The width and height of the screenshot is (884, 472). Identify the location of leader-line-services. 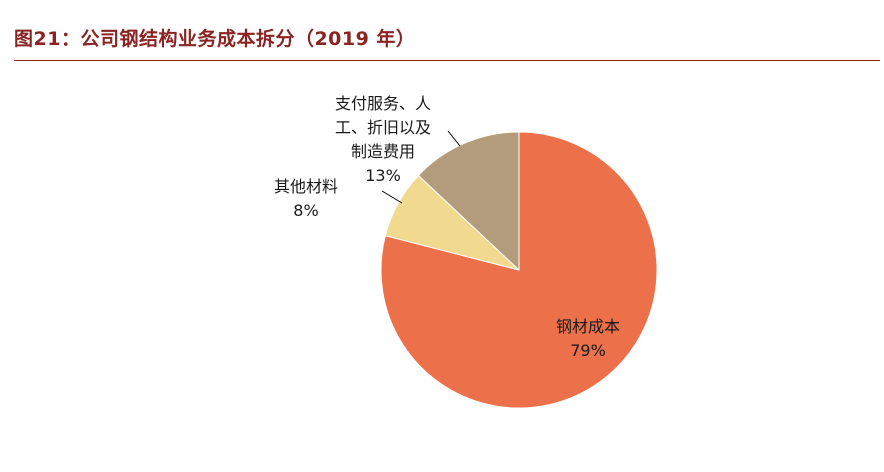
(454, 138).